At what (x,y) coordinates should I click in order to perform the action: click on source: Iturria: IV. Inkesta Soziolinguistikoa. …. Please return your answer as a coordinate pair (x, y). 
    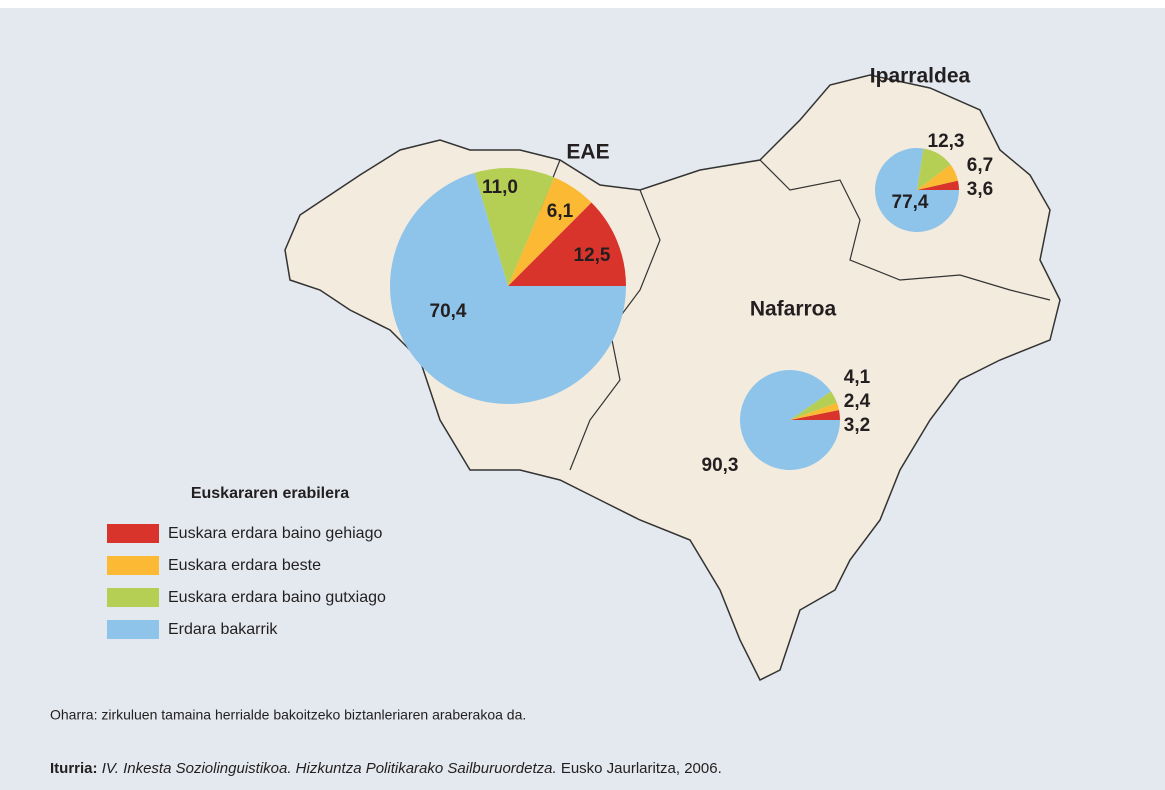
    Looking at the image, I should click on (386, 768).